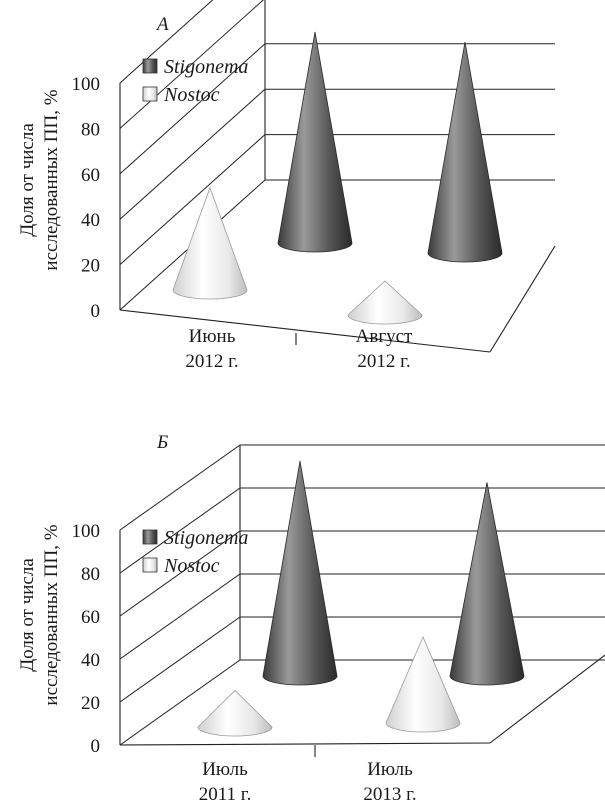 Image resolution: width=605 pixels, height=803 pixels. I want to click on x-category-label: 2011 г., so click(225, 793).